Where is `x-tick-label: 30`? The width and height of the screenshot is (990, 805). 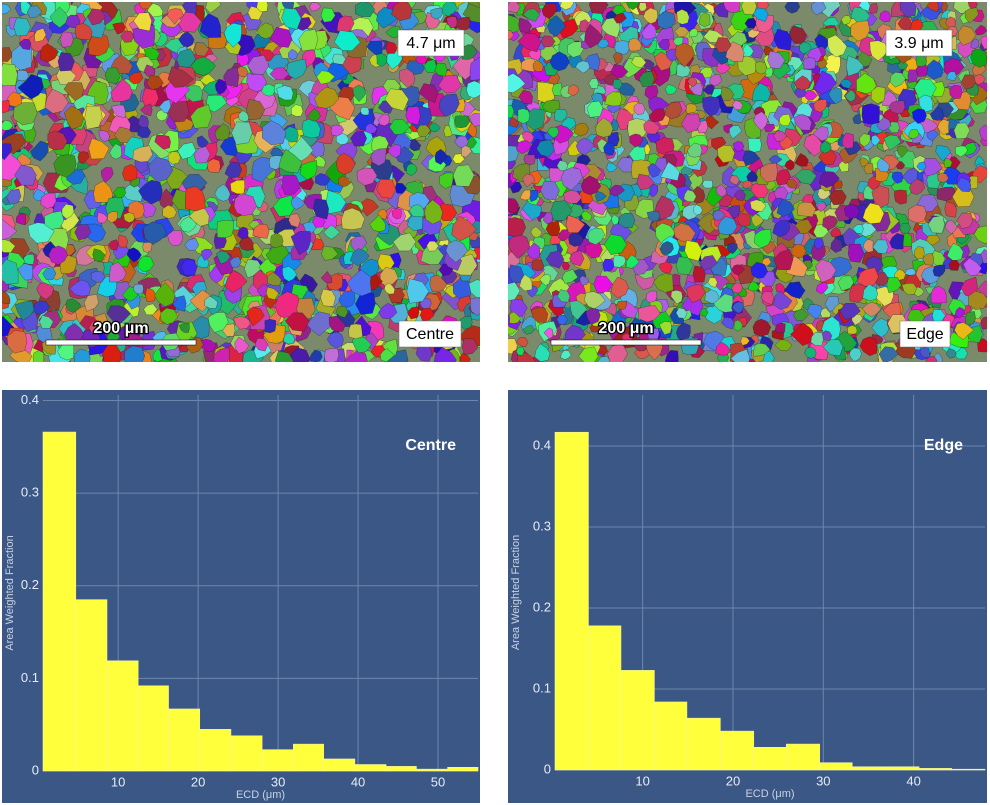 x-tick-label: 30 is located at coordinates (278, 781).